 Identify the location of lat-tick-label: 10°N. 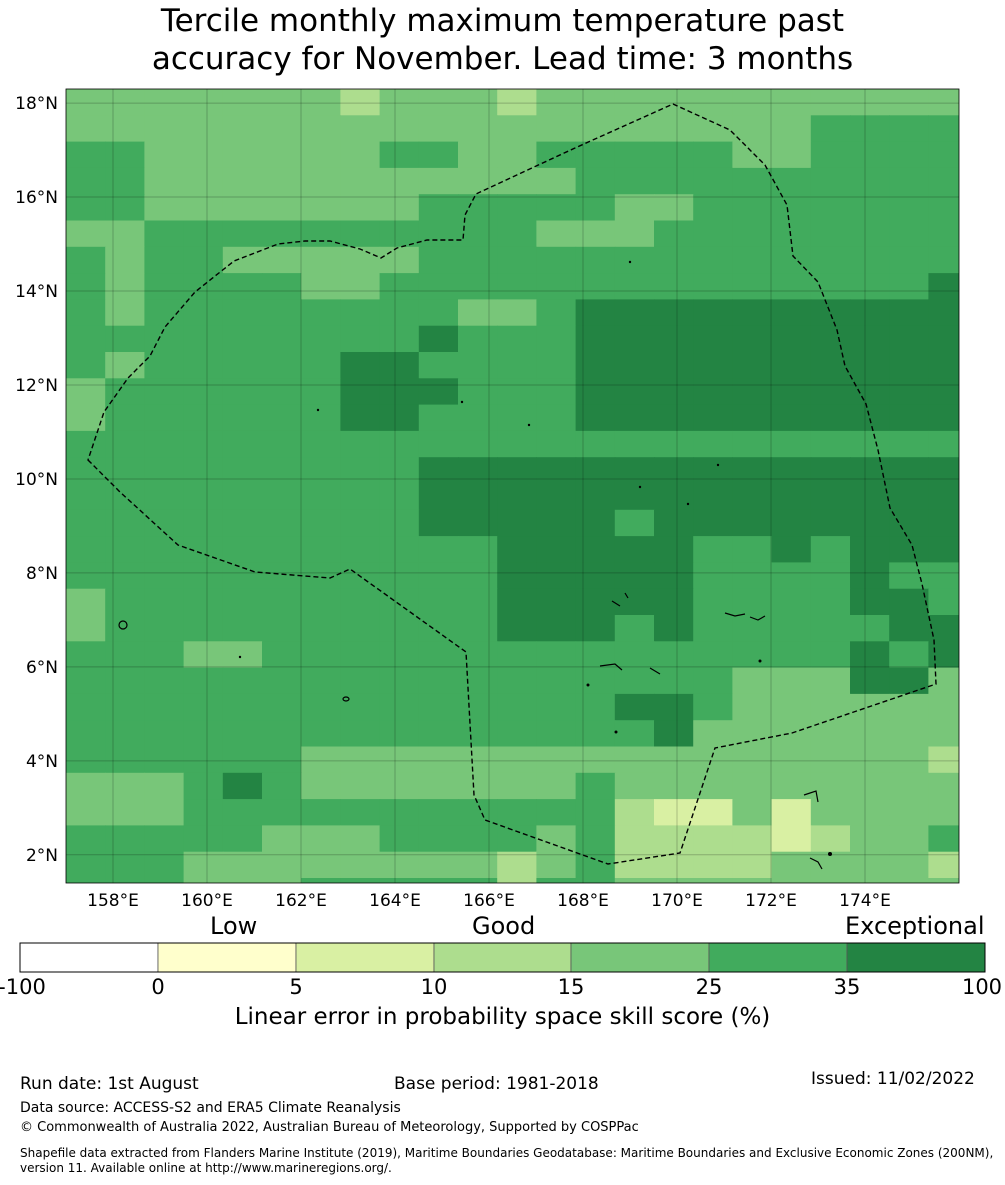
(36, 480).